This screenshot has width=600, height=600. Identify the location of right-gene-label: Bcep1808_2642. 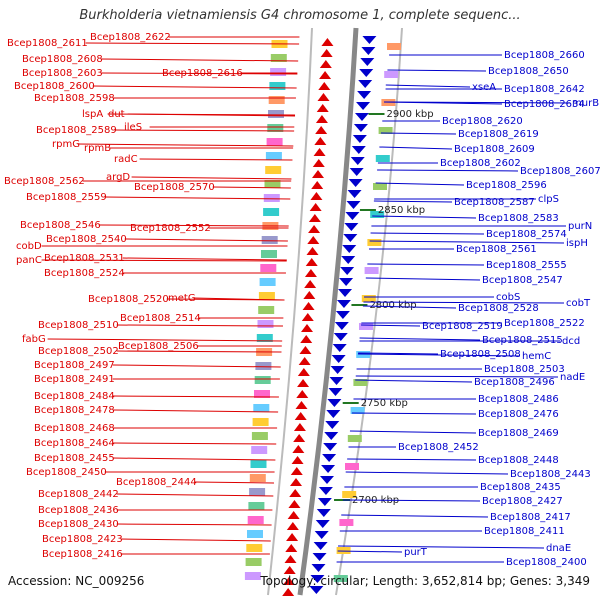
(544, 89).